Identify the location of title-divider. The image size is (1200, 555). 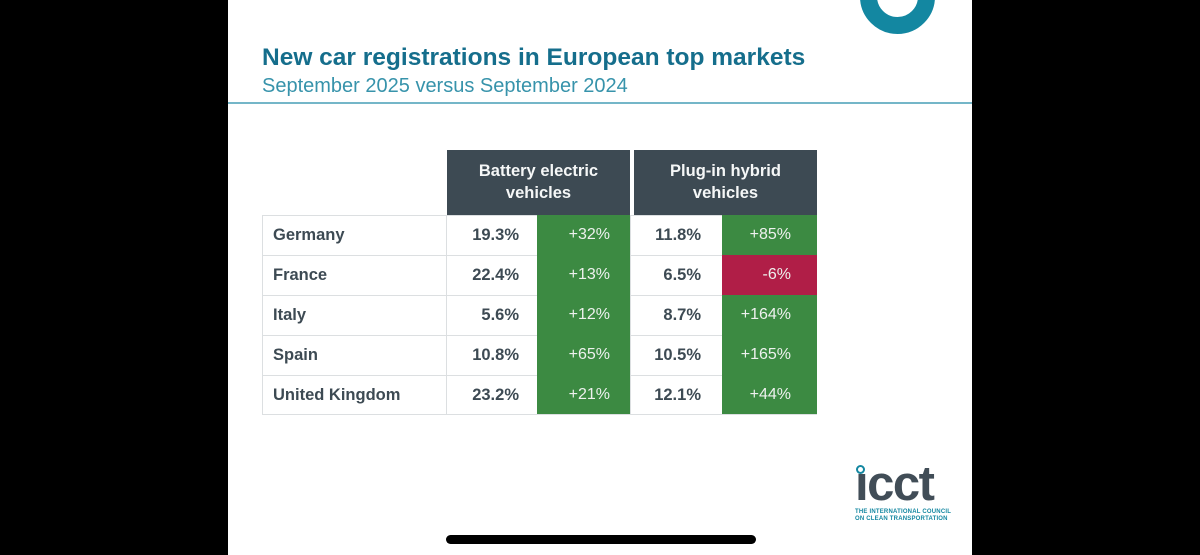
(600, 103).